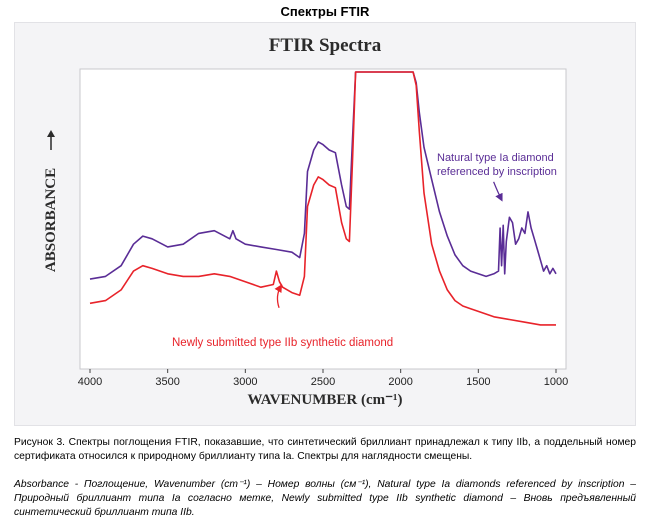 The image size is (650, 524). Describe the element at coordinates (556, 382) in the screenshot. I see `x-tick-label: 1000` at that location.